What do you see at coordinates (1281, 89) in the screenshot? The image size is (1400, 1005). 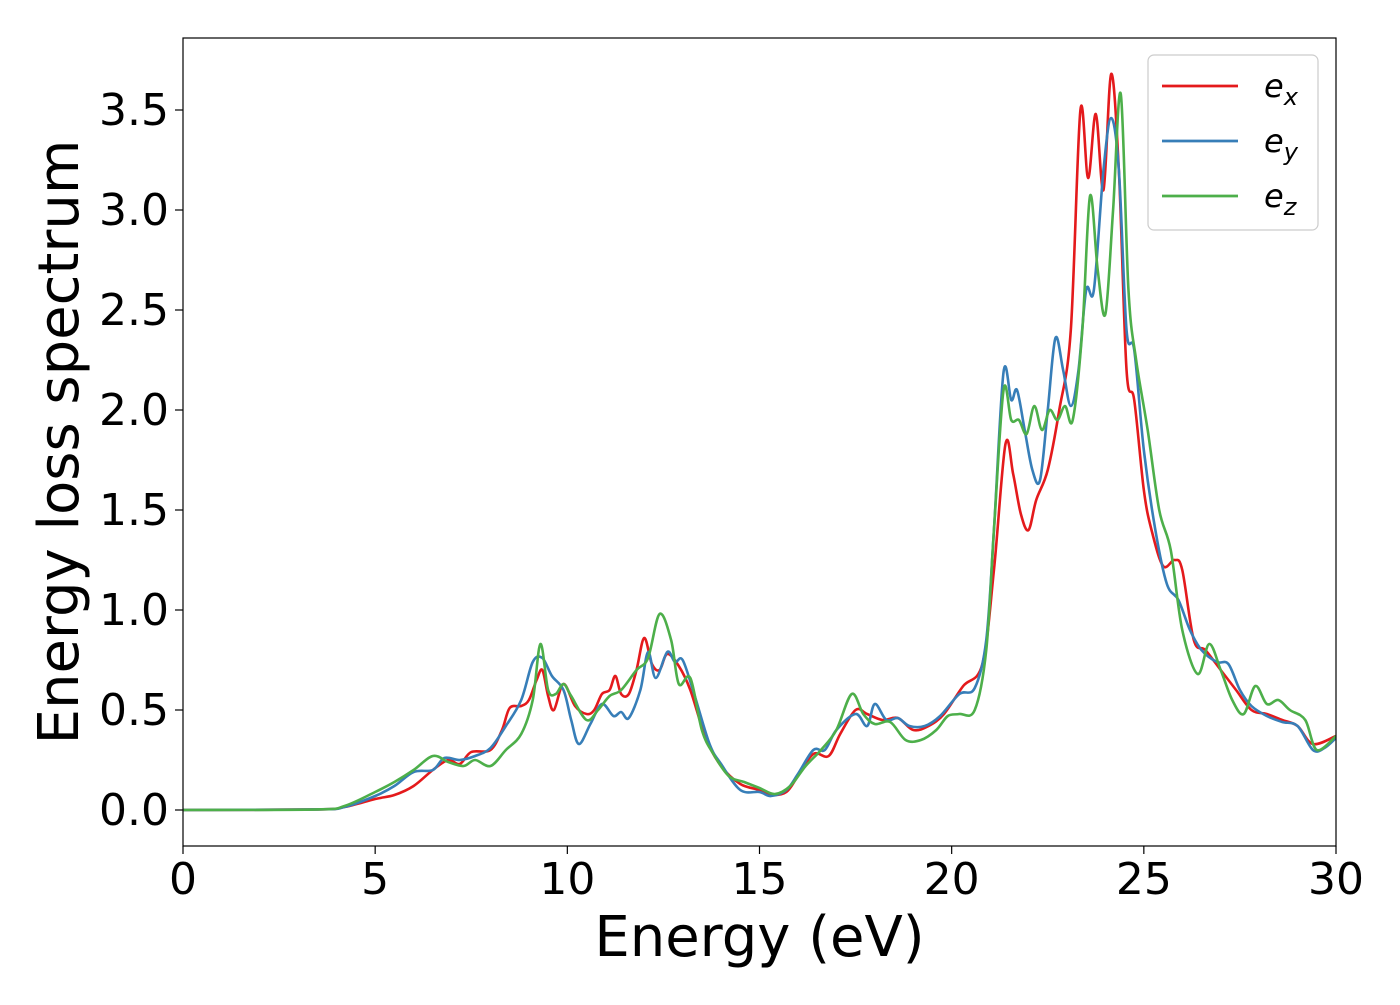 I see `legend-label: ex` at bounding box center [1281, 89].